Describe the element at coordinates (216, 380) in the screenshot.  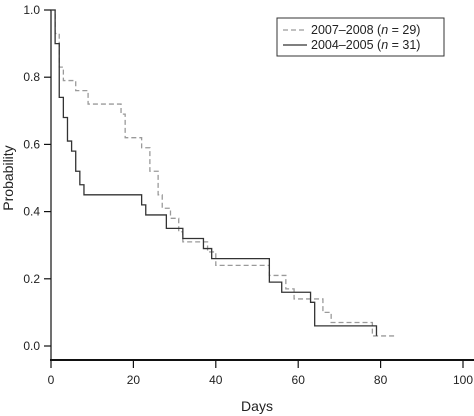
I see `x-tick-label: 40` at that location.